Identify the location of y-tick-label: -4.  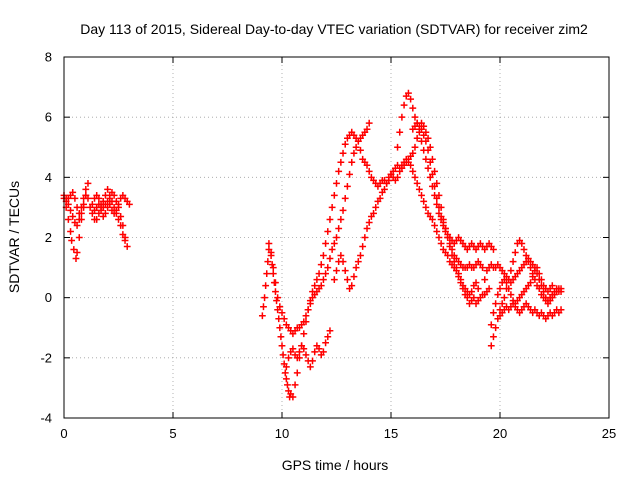
(46, 418).